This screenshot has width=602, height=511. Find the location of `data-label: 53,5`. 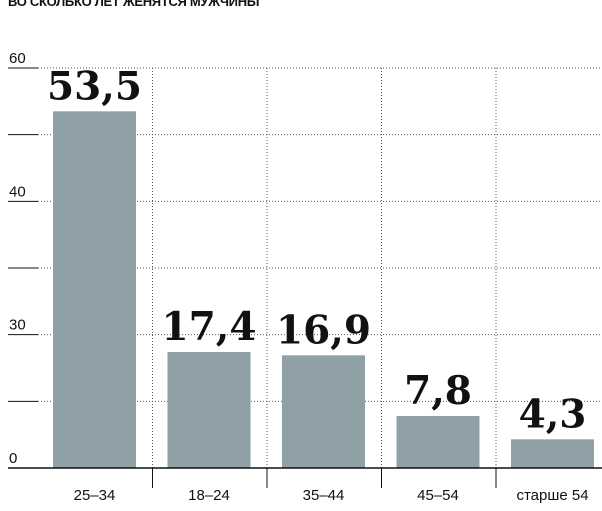

data-label: 53,5 is located at coordinates (94, 86).